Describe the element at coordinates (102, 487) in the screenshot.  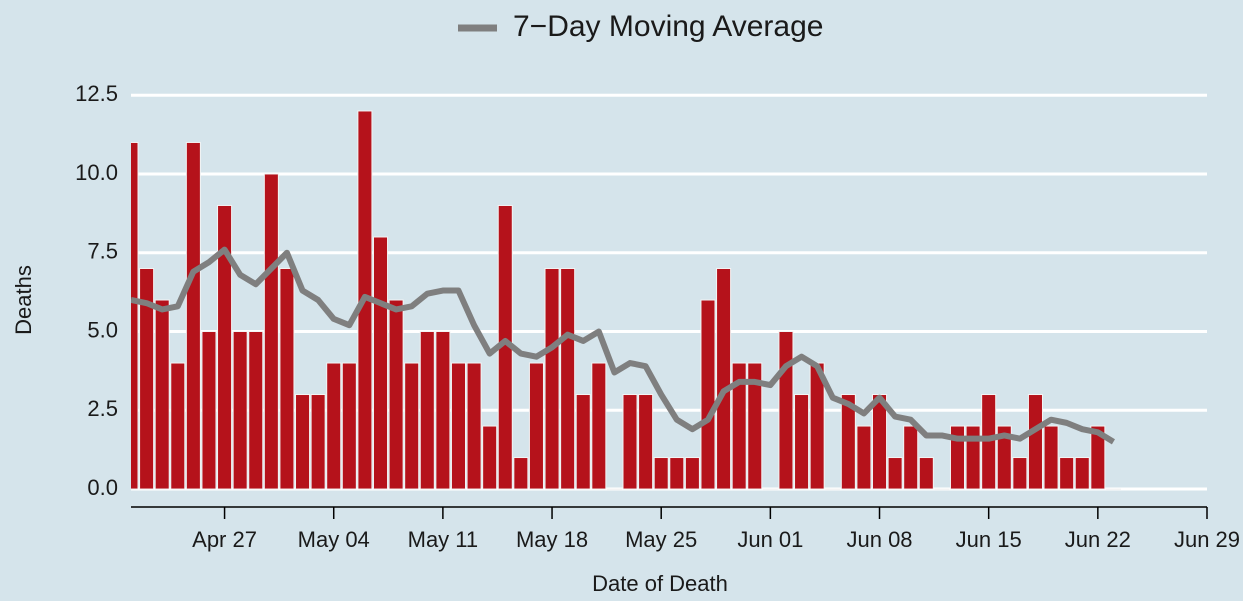
I see `y-tick-label: 0.0` at that location.